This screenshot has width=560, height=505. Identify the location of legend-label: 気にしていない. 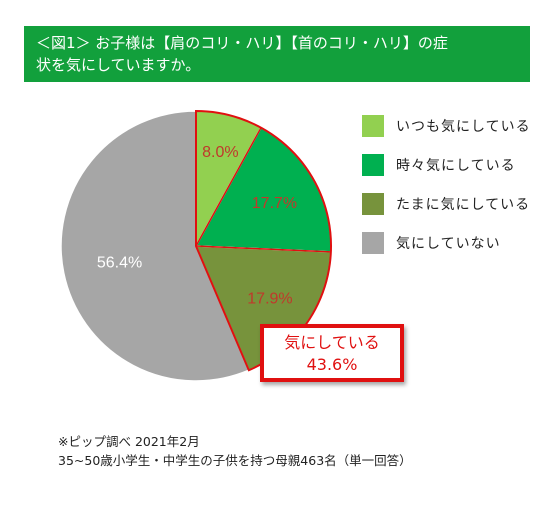
(448, 244).